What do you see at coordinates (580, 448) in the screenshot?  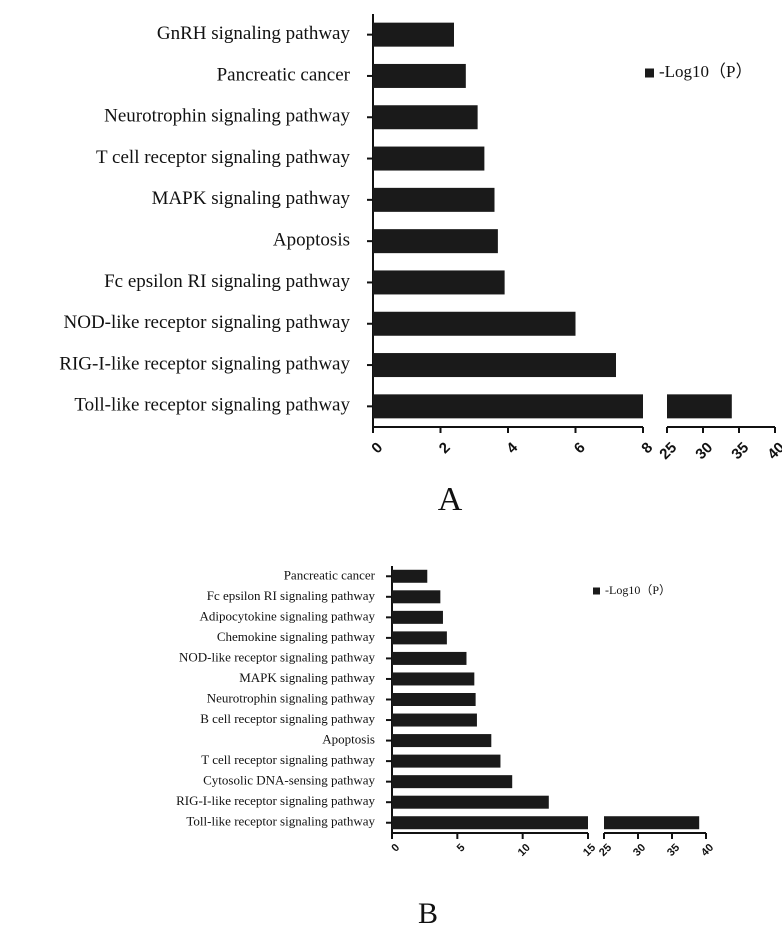 I see `x-tick-label: 6` at bounding box center [580, 448].